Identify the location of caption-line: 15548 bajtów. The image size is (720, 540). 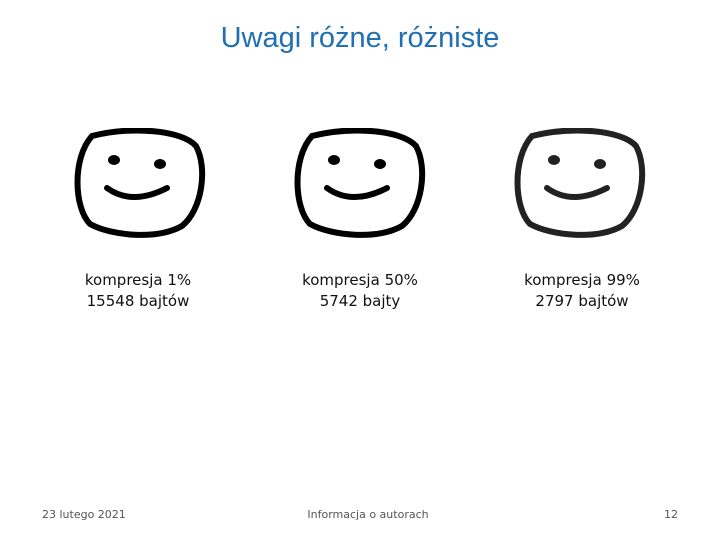
(138, 301).